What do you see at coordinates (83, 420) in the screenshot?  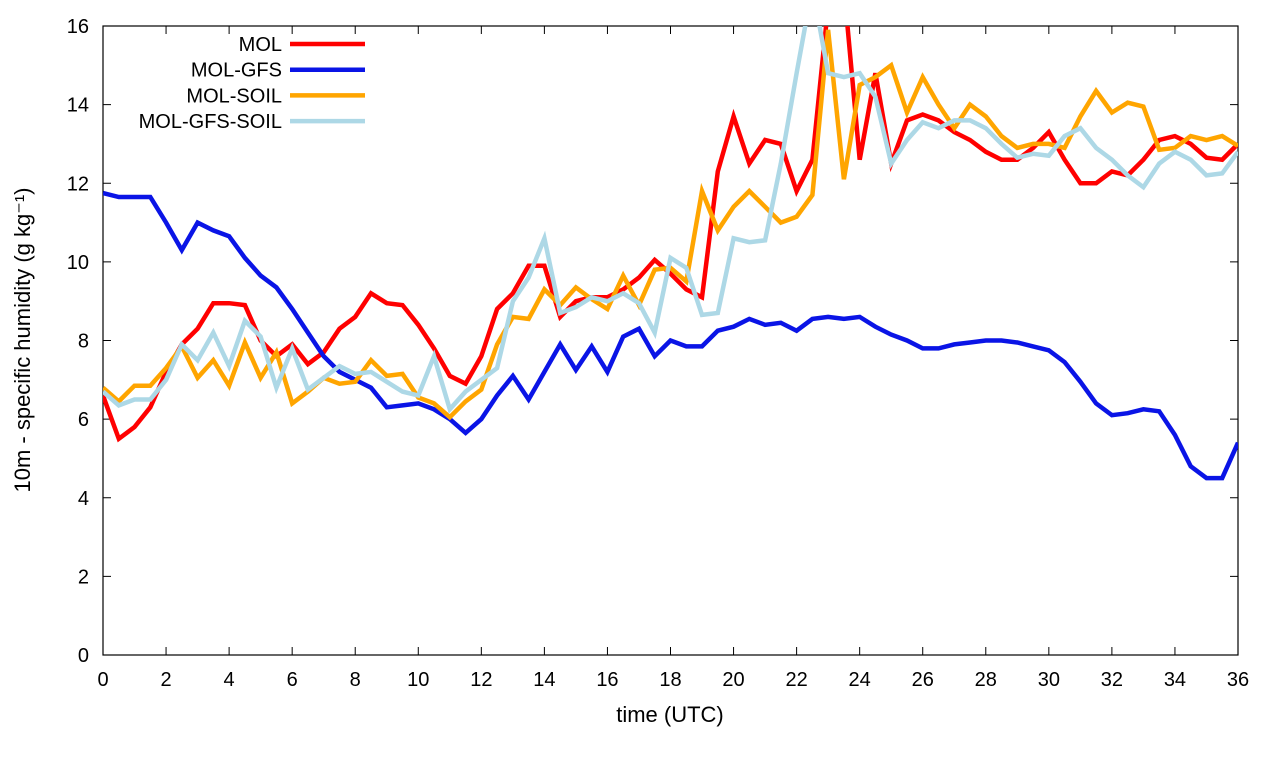 I see `y-tick-label: 6` at bounding box center [83, 420].